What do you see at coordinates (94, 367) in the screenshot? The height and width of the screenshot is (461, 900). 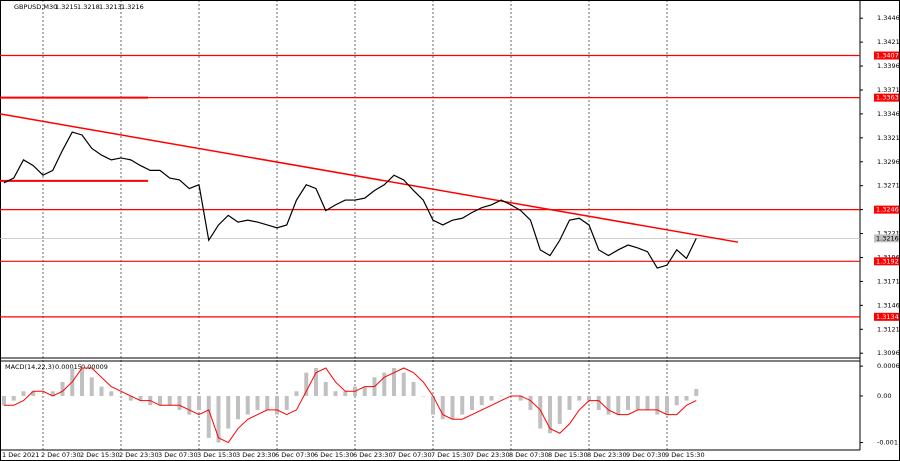 I see `indicator-value: 0.00009` at bounding box center [94, 367].